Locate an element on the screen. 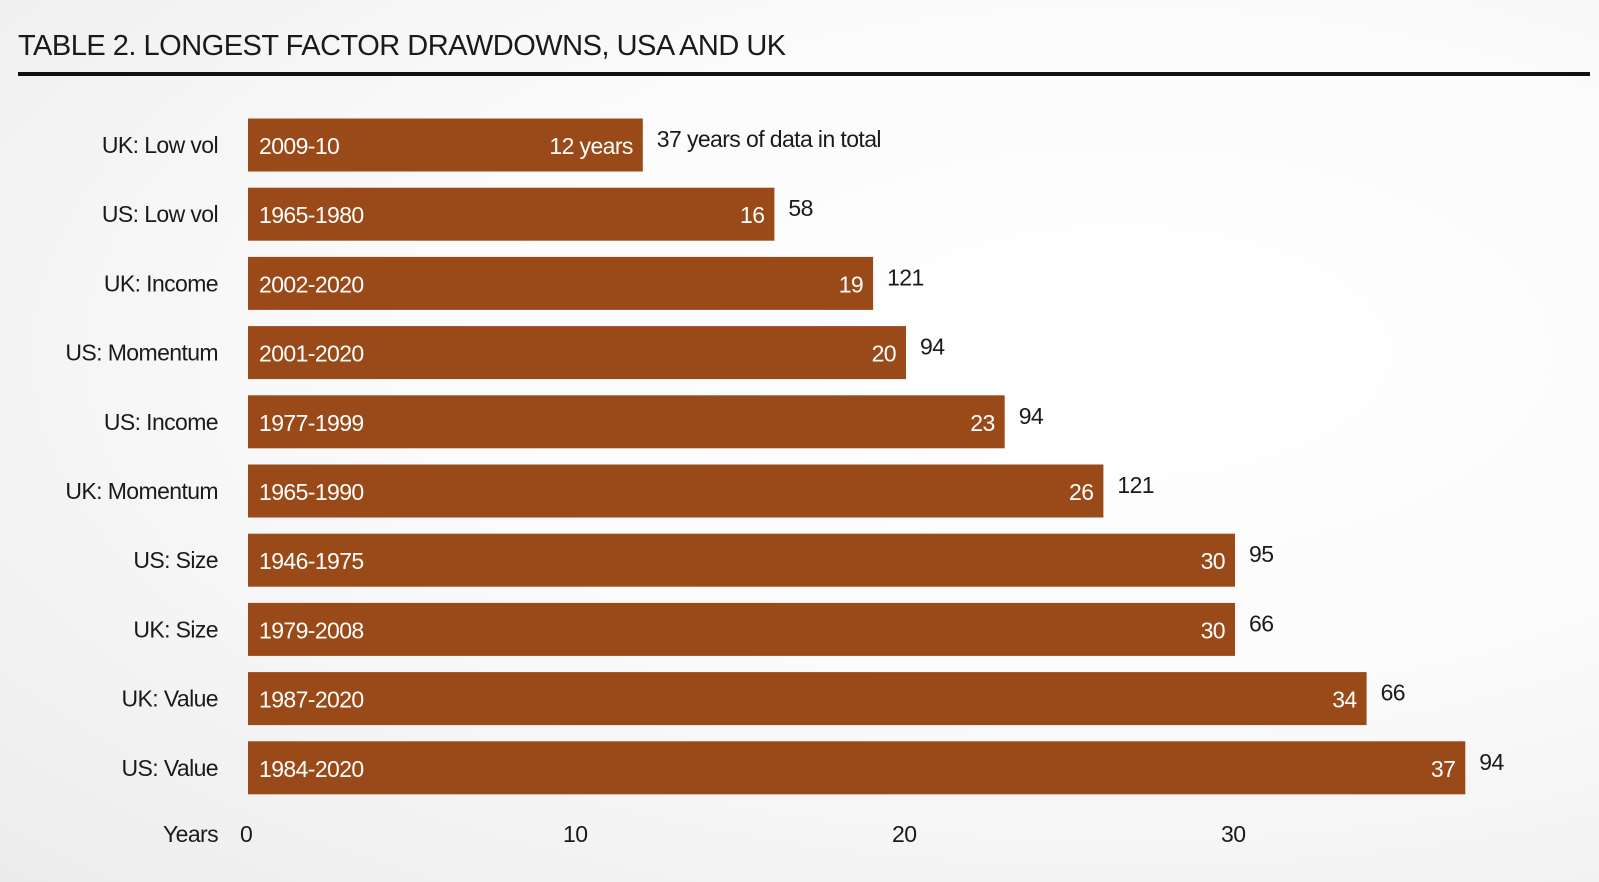 The width and height of the screenshot is (1599, 882). value-label: 20 is located at coordinates (884, 354).